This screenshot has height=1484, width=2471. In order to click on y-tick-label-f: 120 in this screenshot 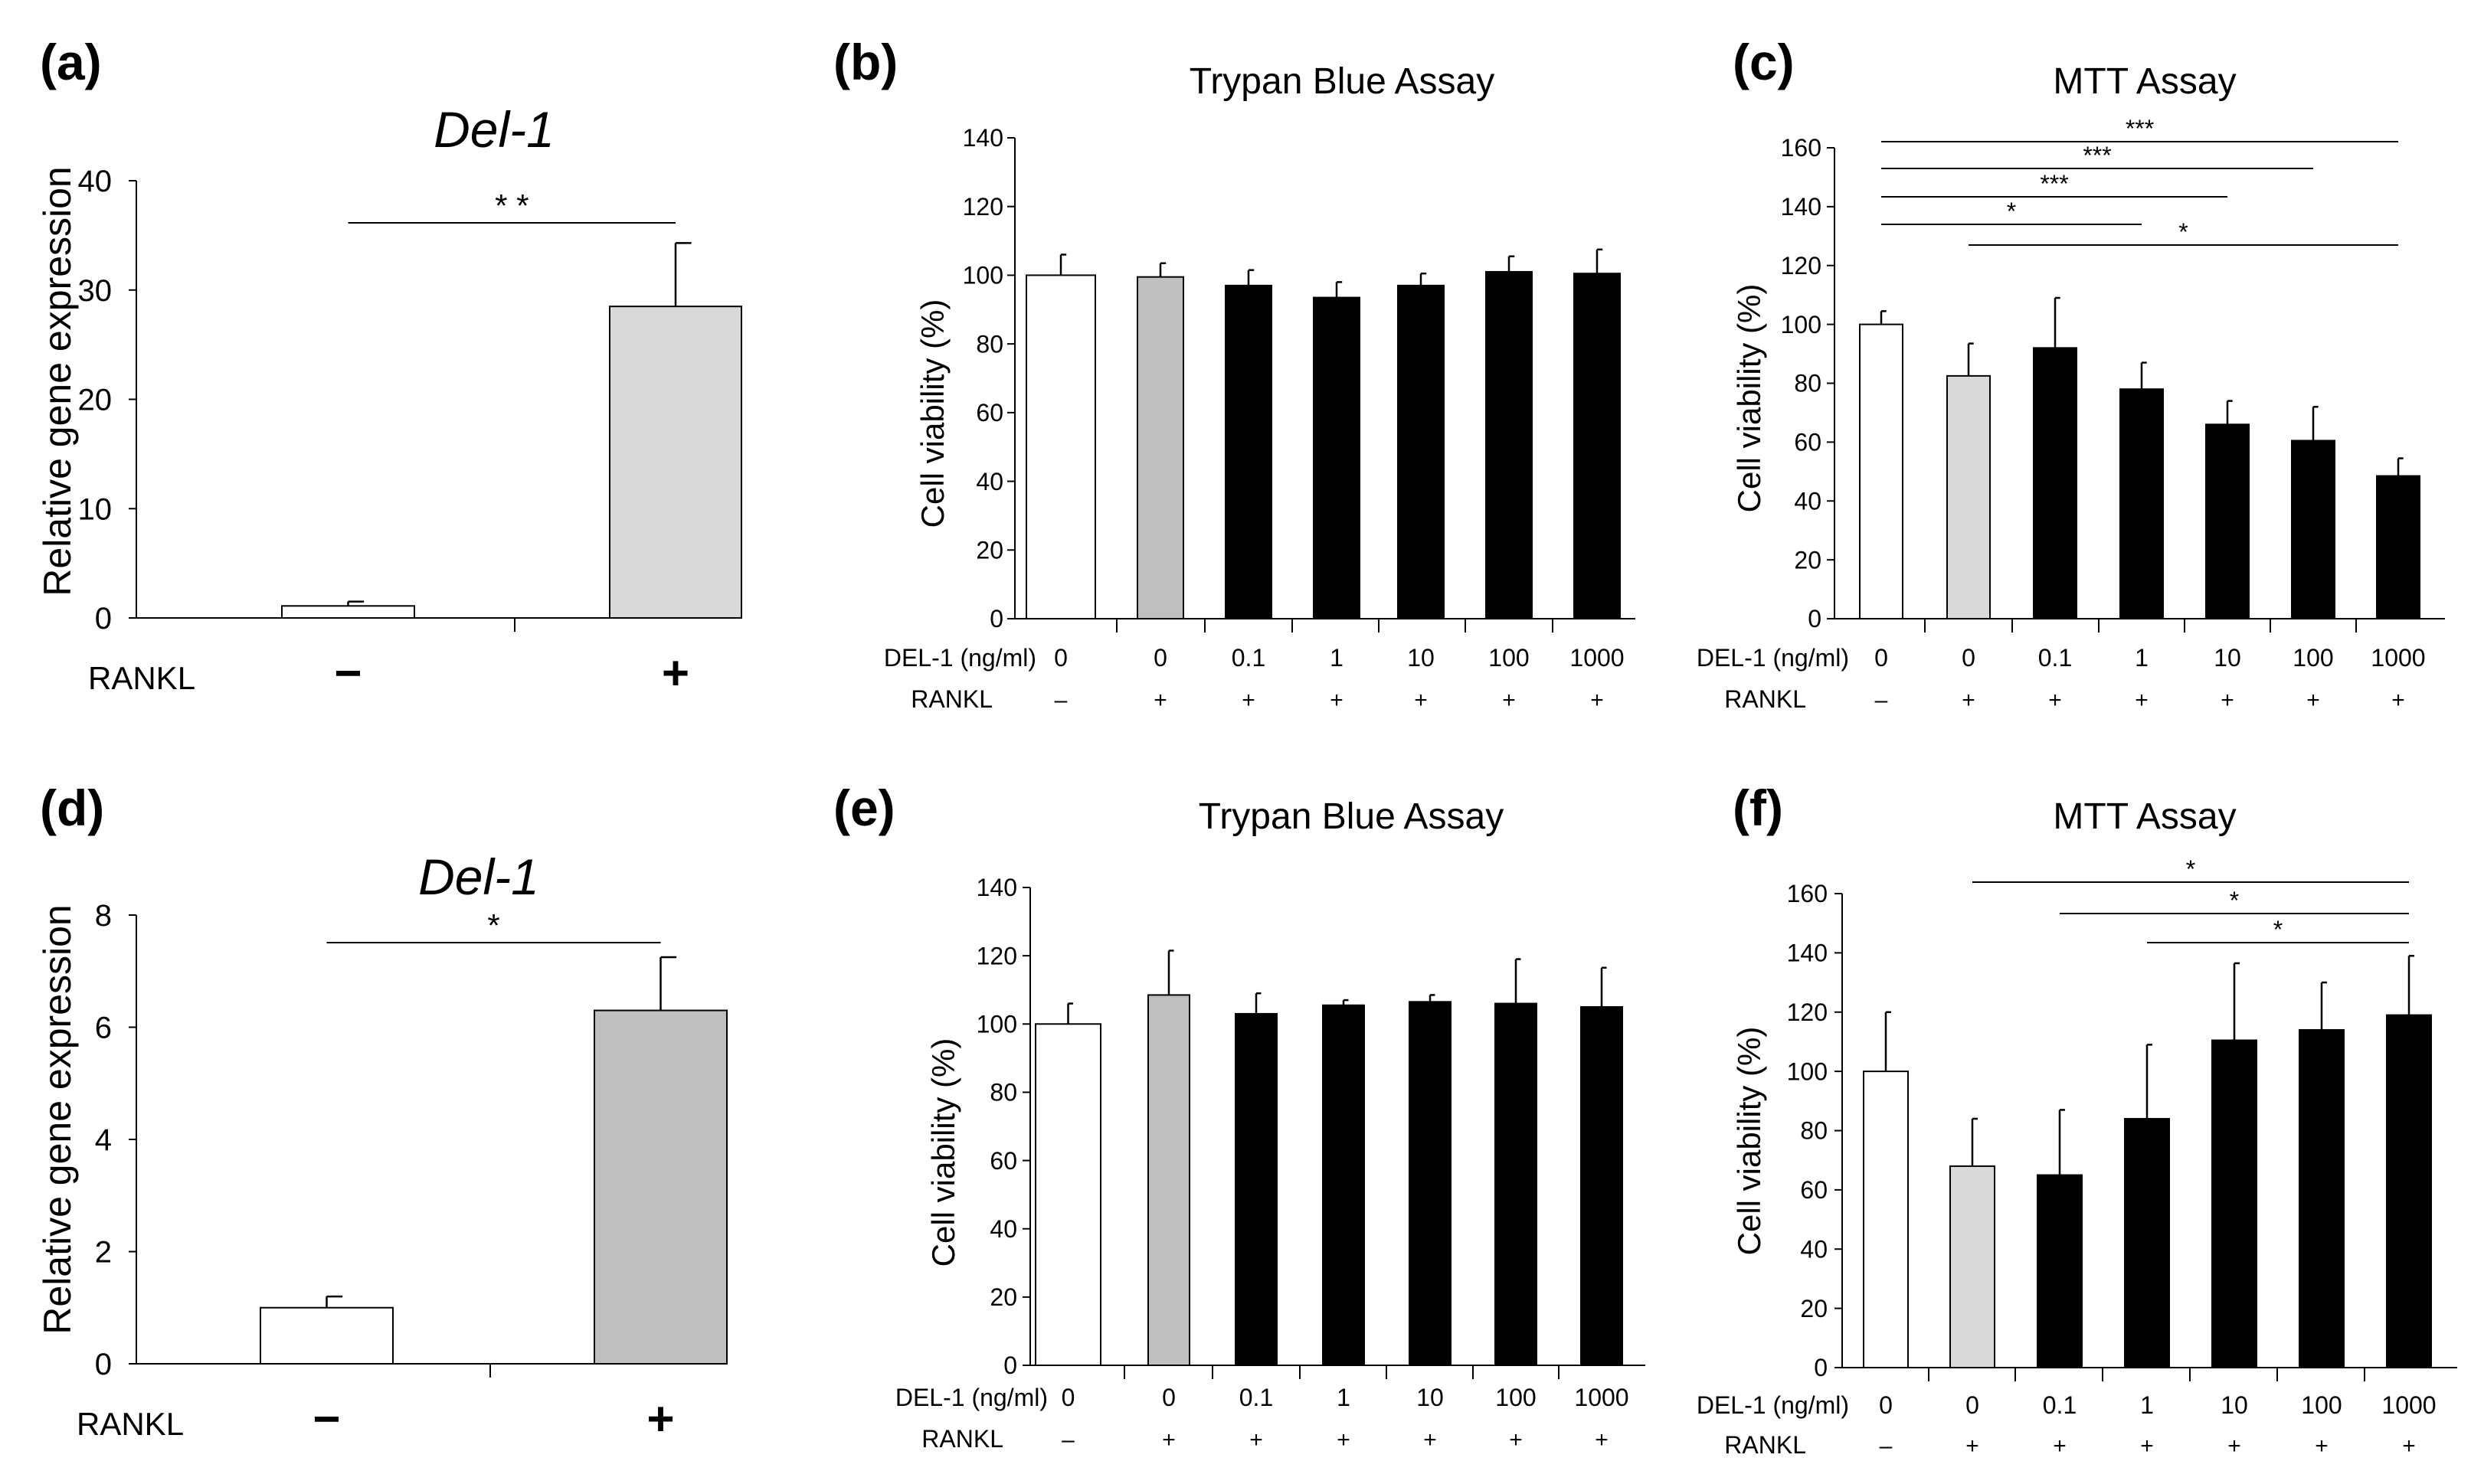, I will do `click(1807, 1012)`.